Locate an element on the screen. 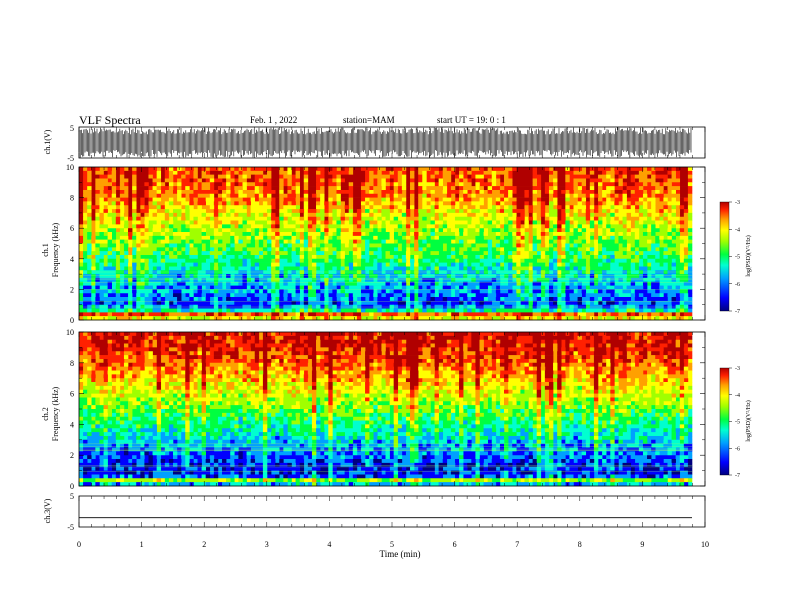 The image size is (792, 612). time-axis-tick-labels: 0 1 2 3 4 5 6 7 8 9 10 is located at coordinates (393, 544).